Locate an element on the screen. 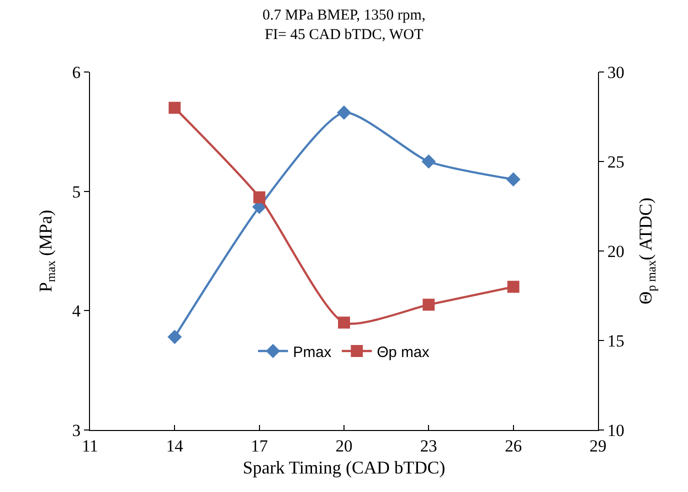 This screenshot has height=492, width=688. y2-tick-label: 25 is located at coordinates (615, 162).